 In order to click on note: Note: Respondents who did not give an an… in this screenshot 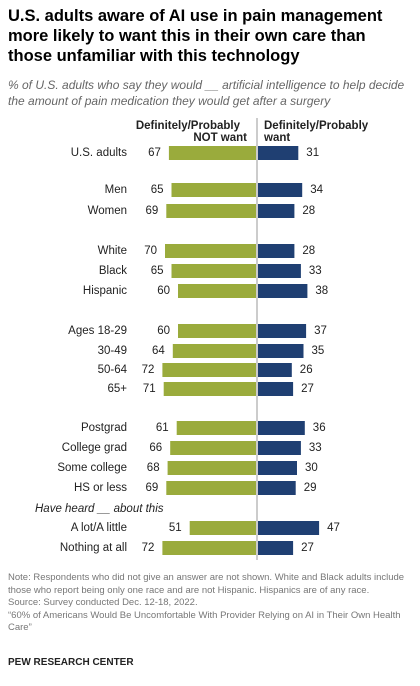, I will do `click(206, 584)`.